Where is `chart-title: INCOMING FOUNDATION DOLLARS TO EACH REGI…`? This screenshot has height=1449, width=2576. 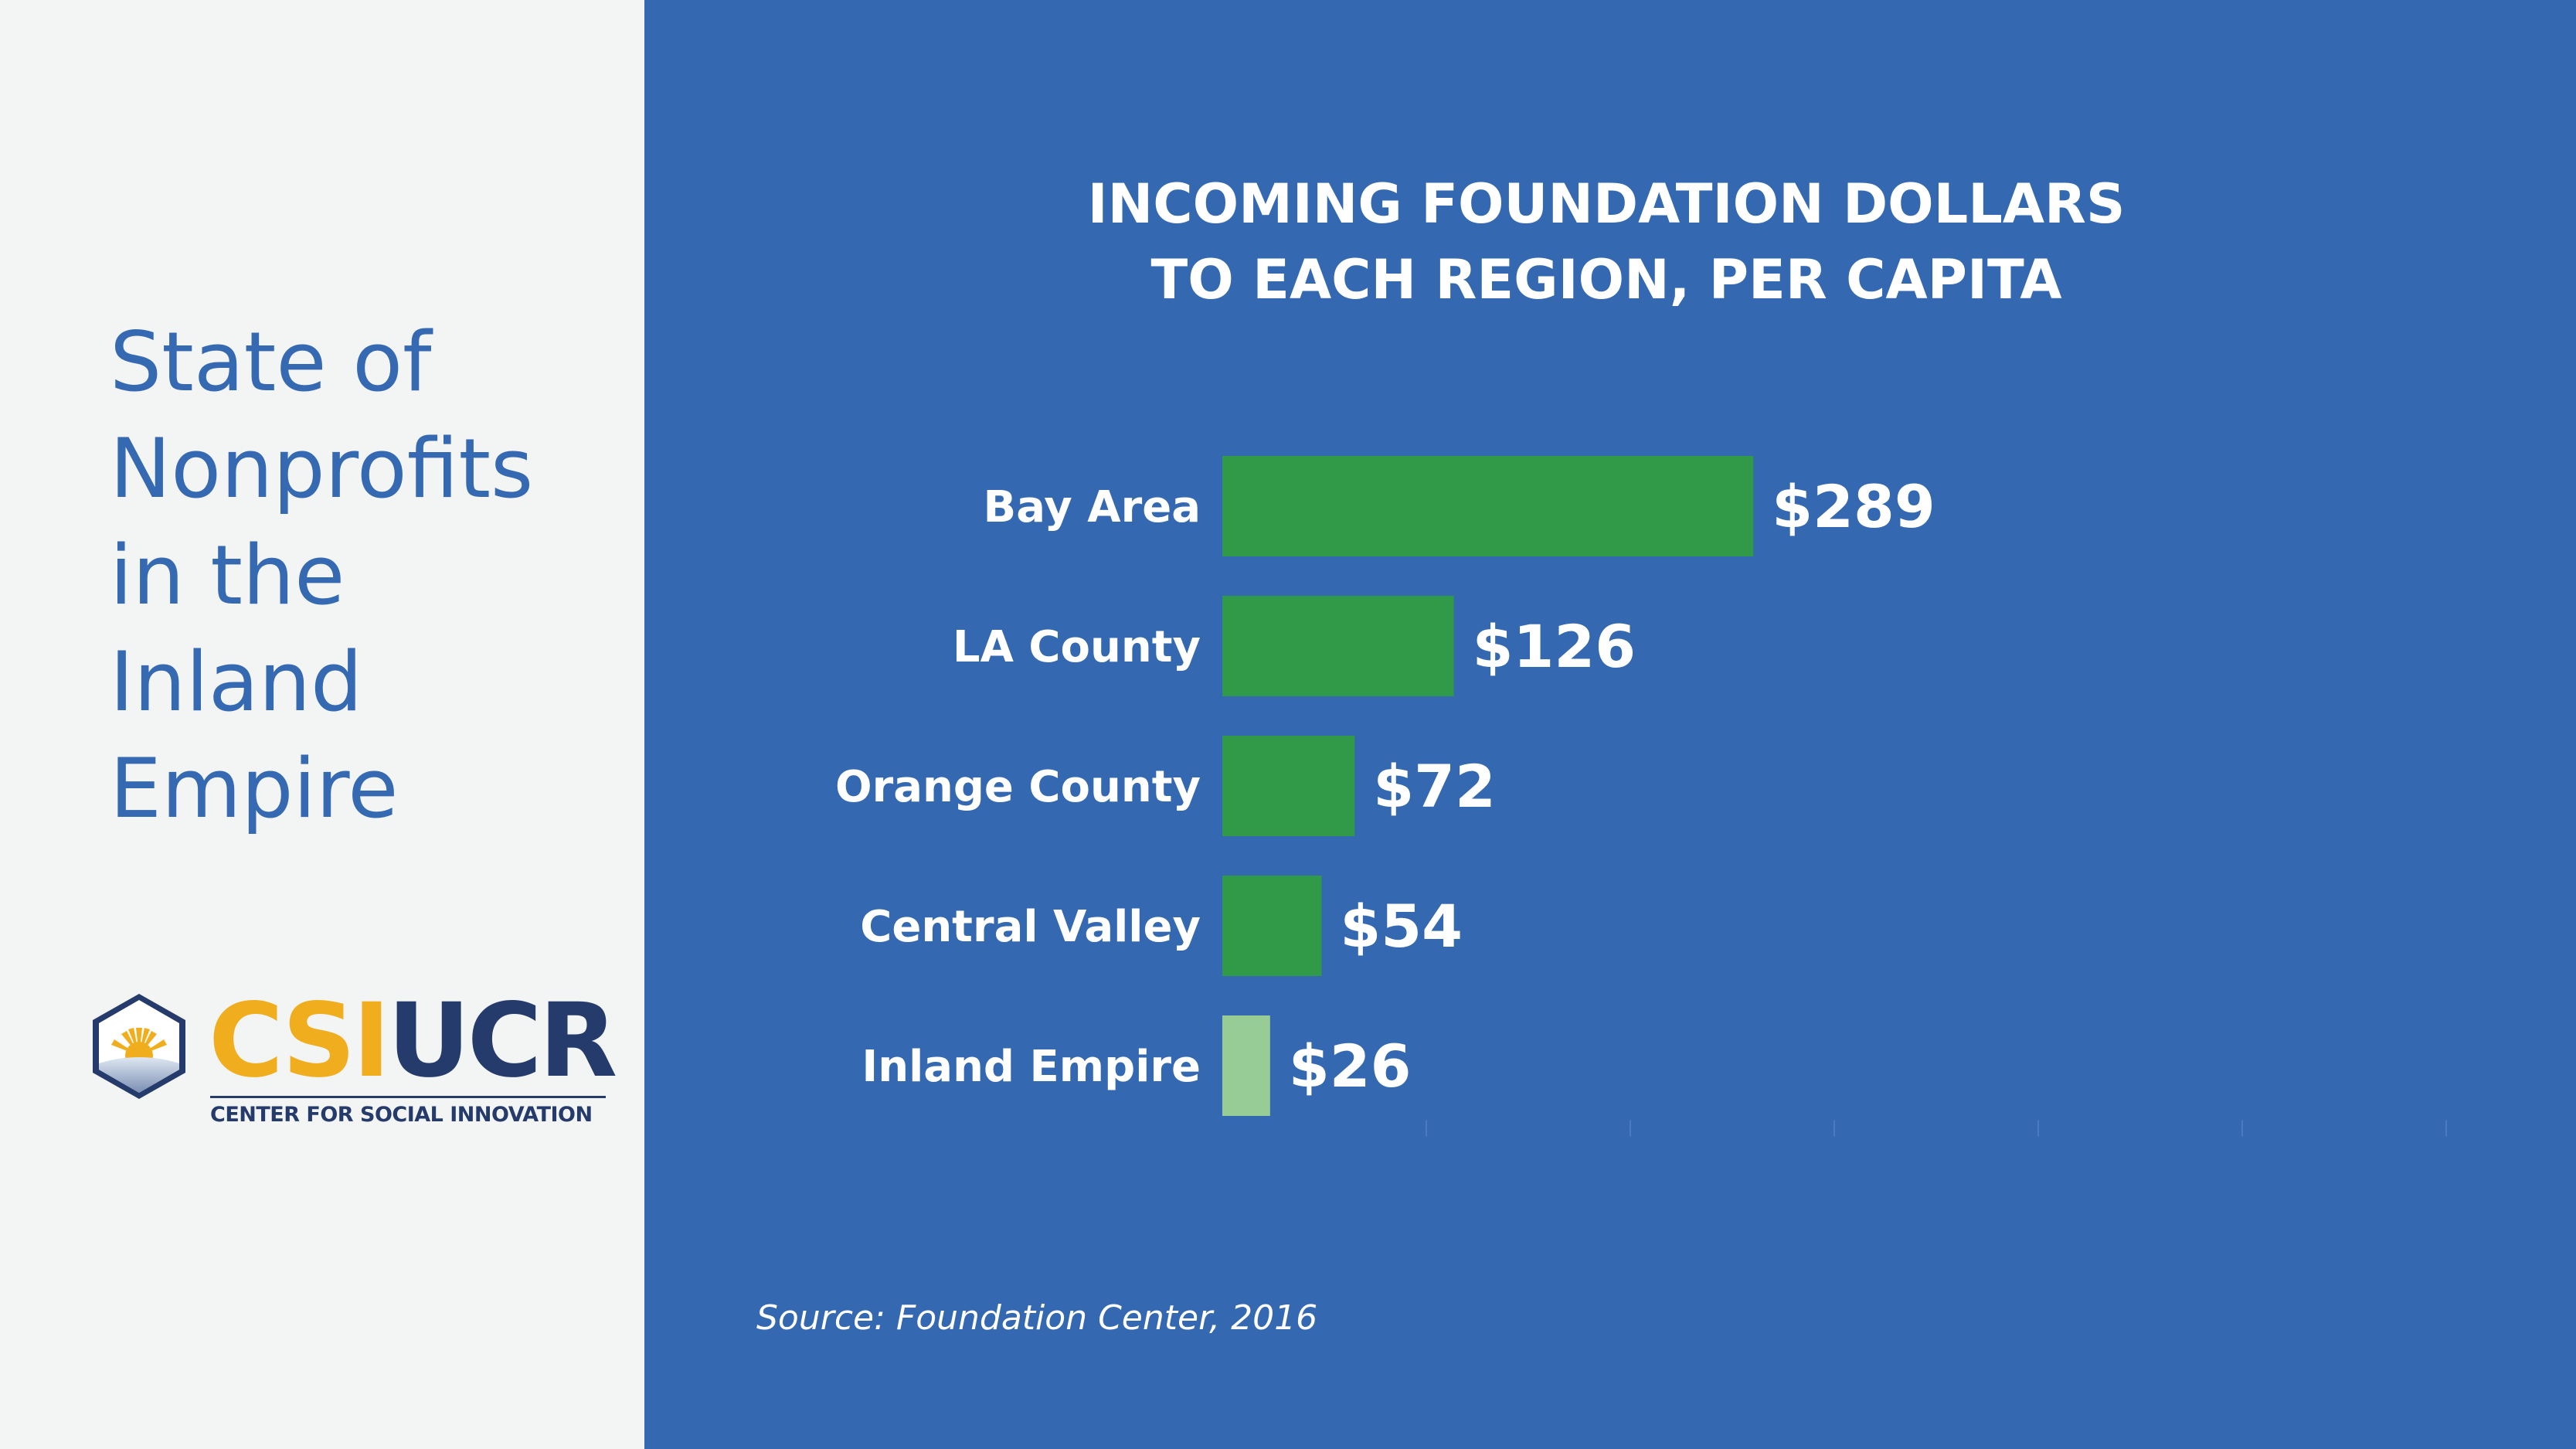
chart-title: INCOMING FOUNDATION DOLLARS TO EACH REGI… is located at coordinates (1606, 242).